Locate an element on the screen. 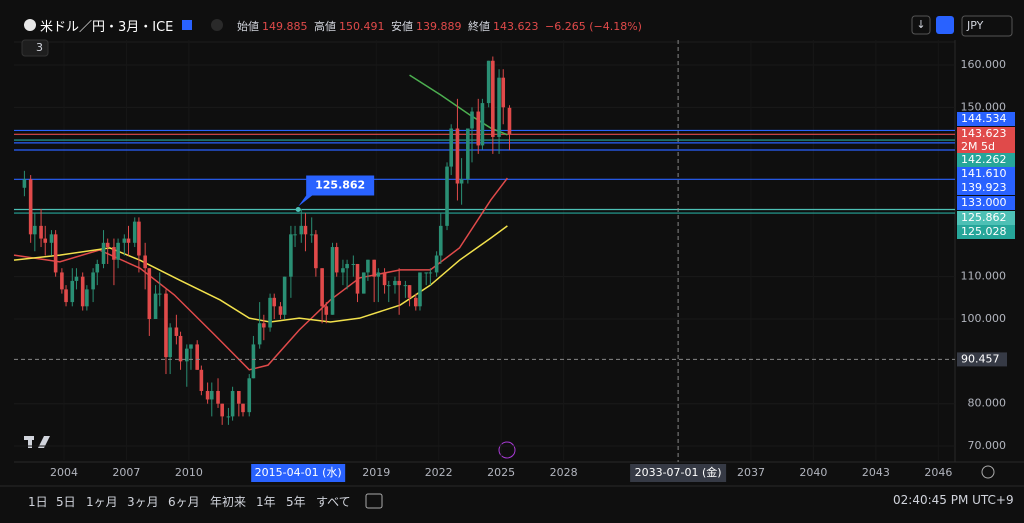  range-button: すべて is located at coordinates (333, 502).